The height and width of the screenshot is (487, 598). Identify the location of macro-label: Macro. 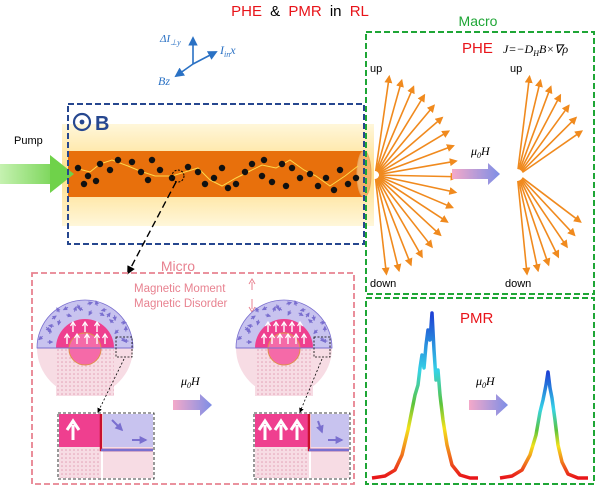
(478, 21).